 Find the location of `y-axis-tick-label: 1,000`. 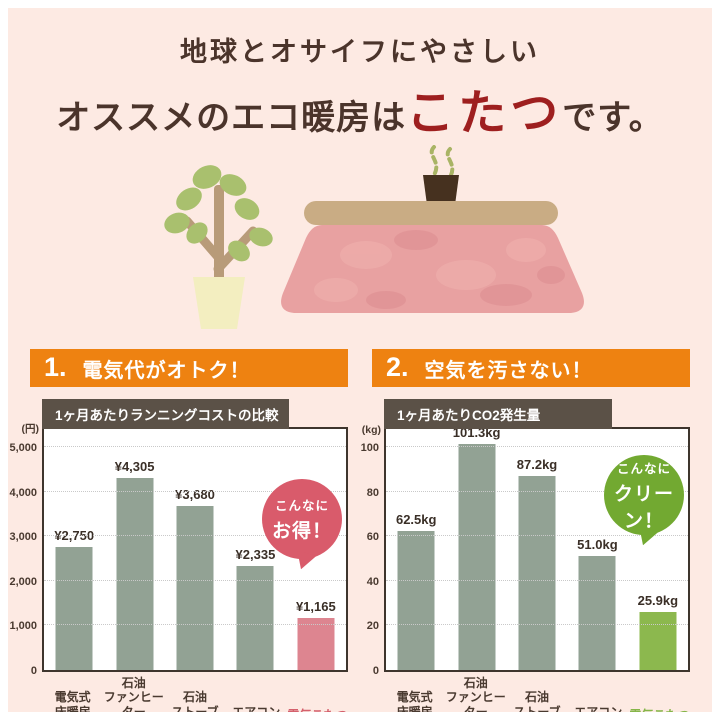

y-axis-tick-label: 1,000 is located at coordinates (23, 626).